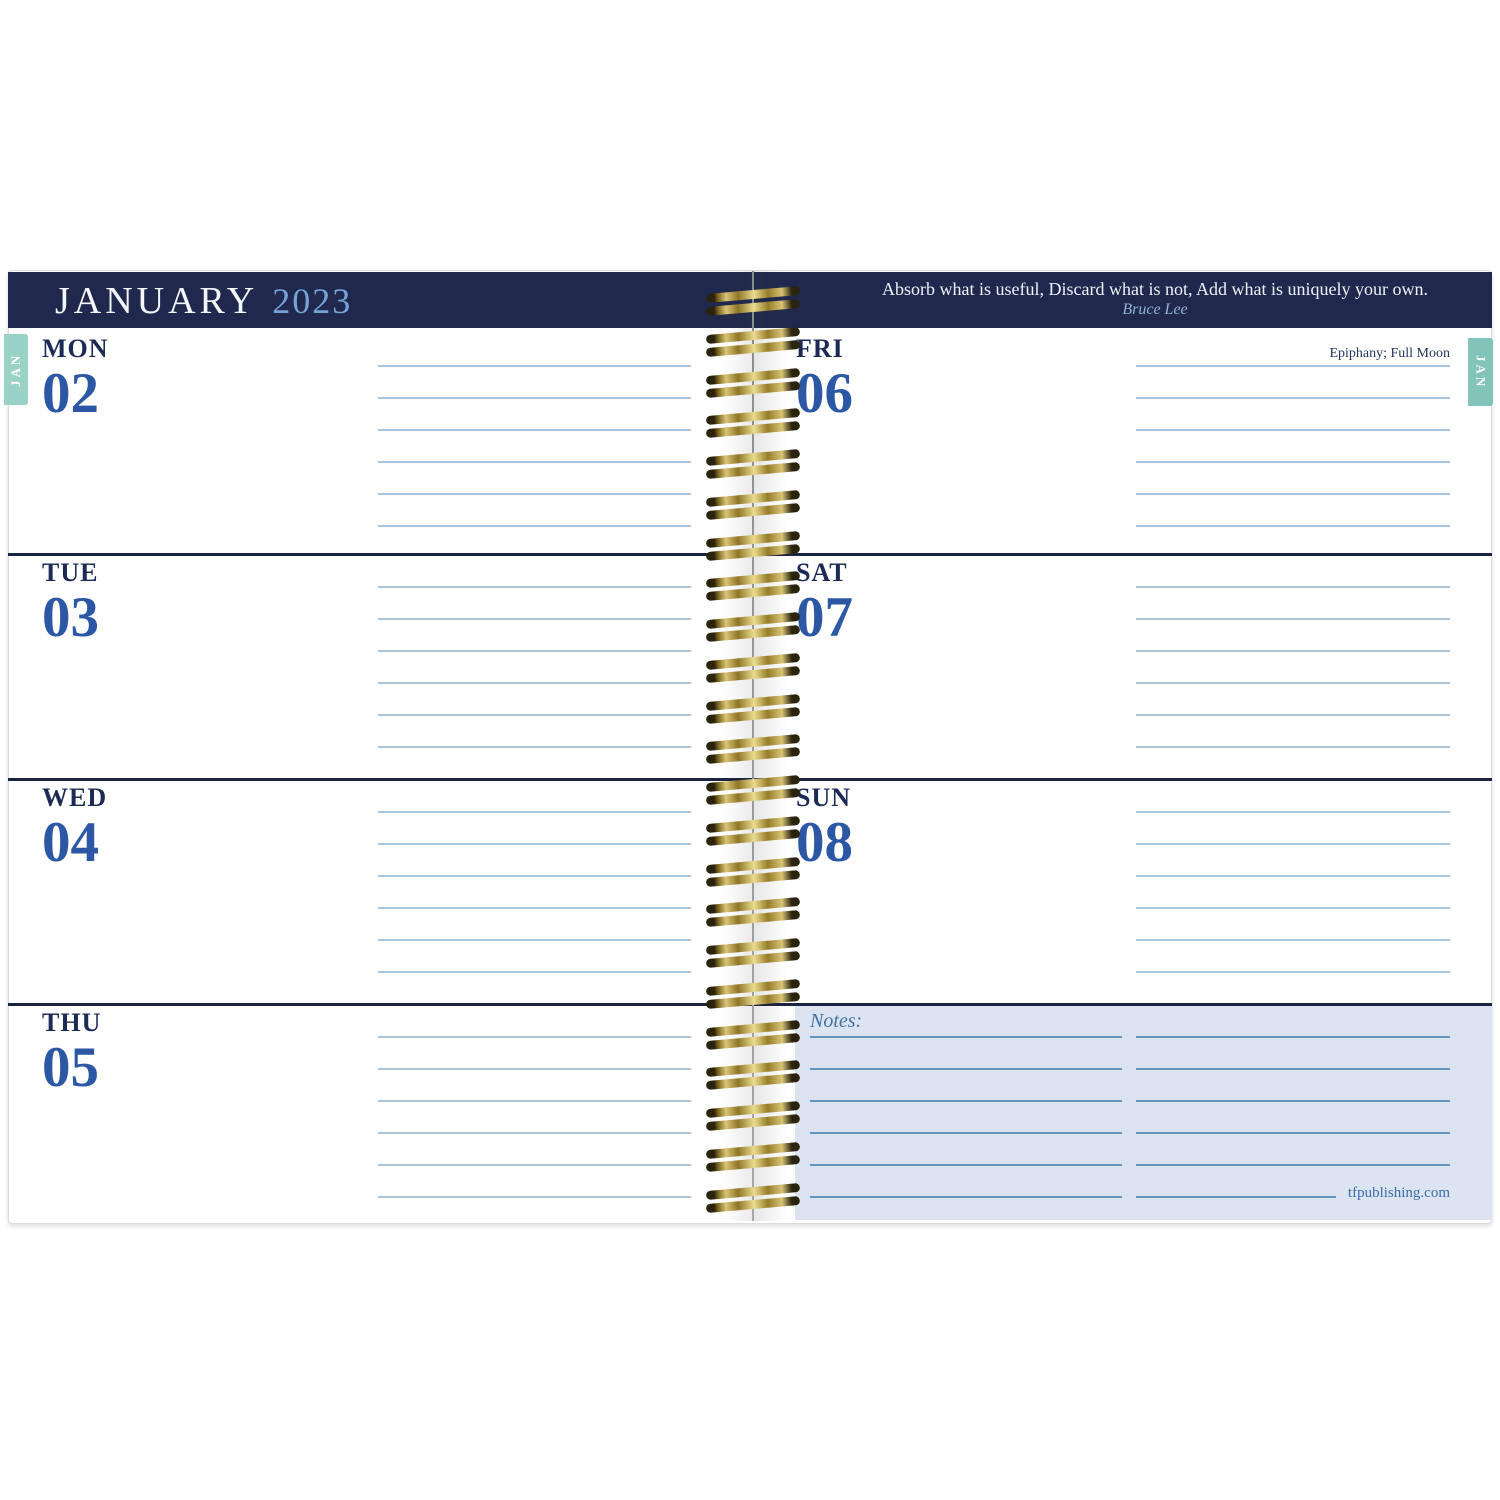 This screenshot has width=1500, height=1500. What do you see at coordinates (836, 1021) in the screenshot?
I see `notes-label: Notes:` at bounding box center [836, 1021].